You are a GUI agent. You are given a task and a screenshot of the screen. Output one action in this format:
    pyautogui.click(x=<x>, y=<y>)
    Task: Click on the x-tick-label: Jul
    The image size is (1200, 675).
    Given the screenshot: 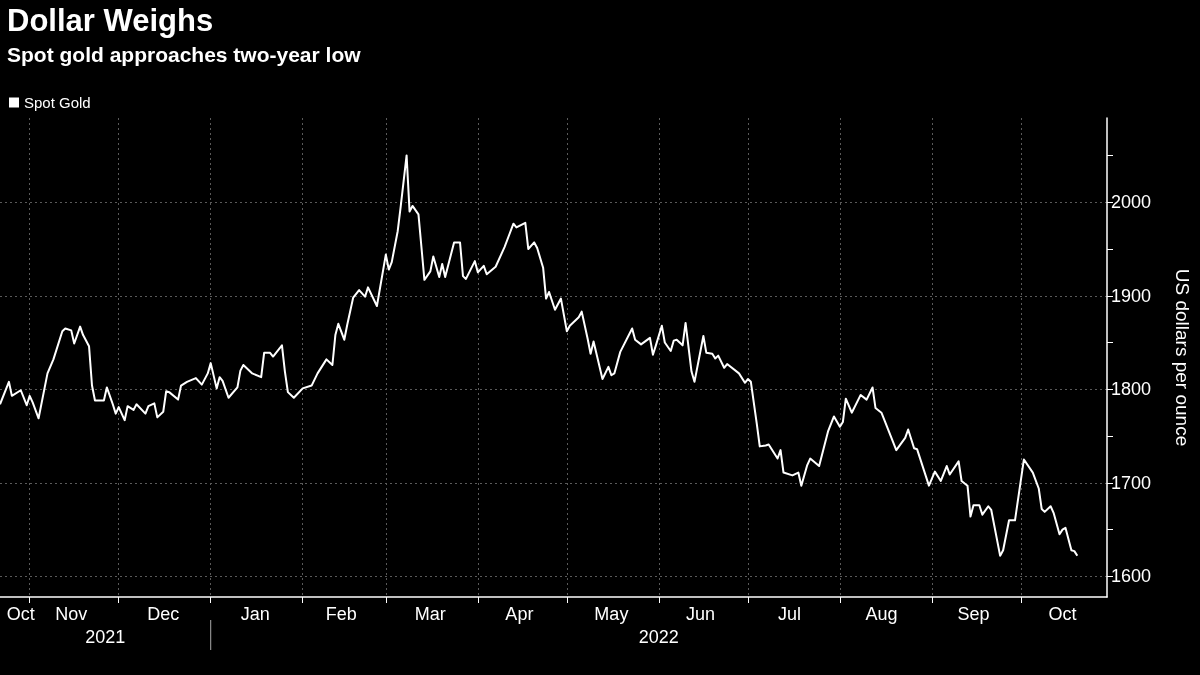 What is the action you would take?
    pyautogui.click(x=789, y=614)
    